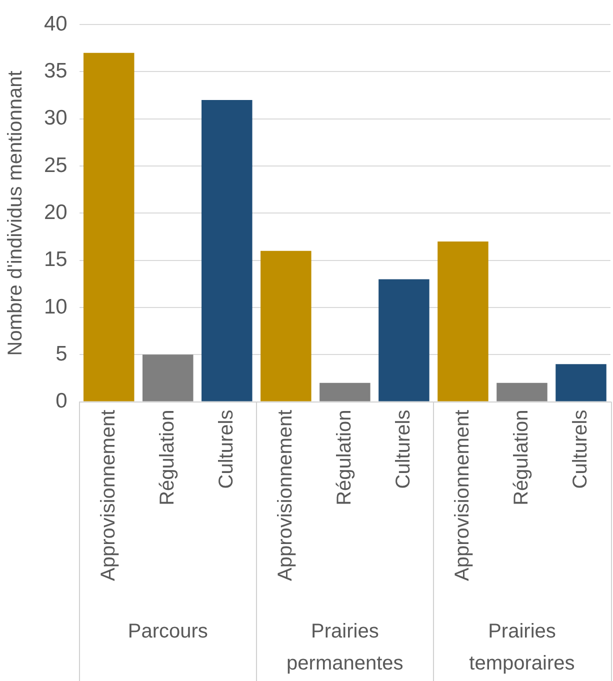  What do you see at coordinates (522, 647) in the screenshot?
I see `text: Prairies temporaires` at bounding box center [522, 647].